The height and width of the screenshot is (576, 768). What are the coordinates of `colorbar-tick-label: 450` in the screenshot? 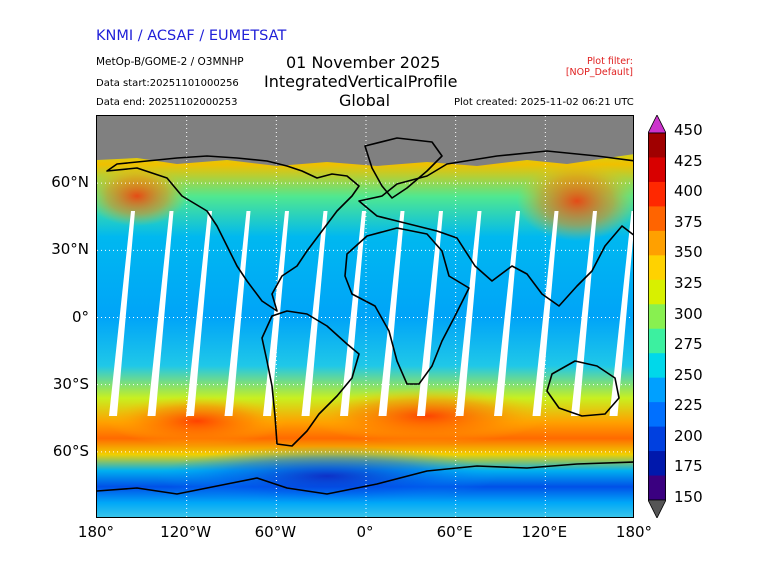 It's located at (688, 130).